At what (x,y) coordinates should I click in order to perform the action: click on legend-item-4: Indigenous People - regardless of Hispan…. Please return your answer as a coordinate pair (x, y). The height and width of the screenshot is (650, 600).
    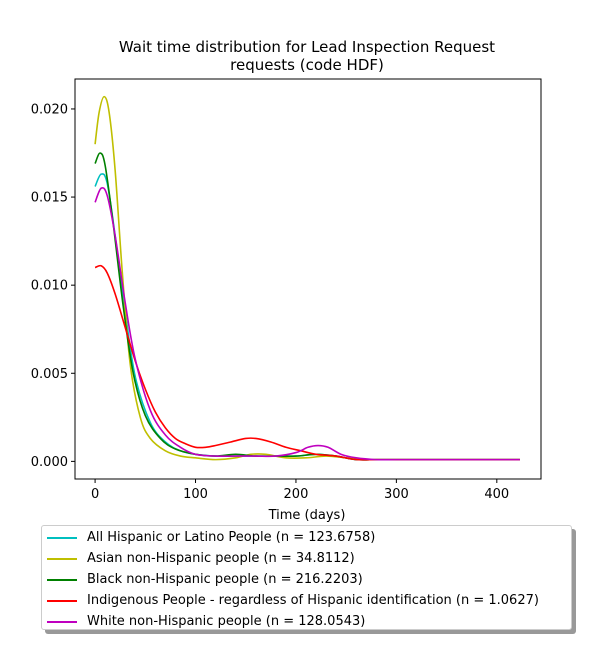
    Looking at the image, I should click on (309, 600).